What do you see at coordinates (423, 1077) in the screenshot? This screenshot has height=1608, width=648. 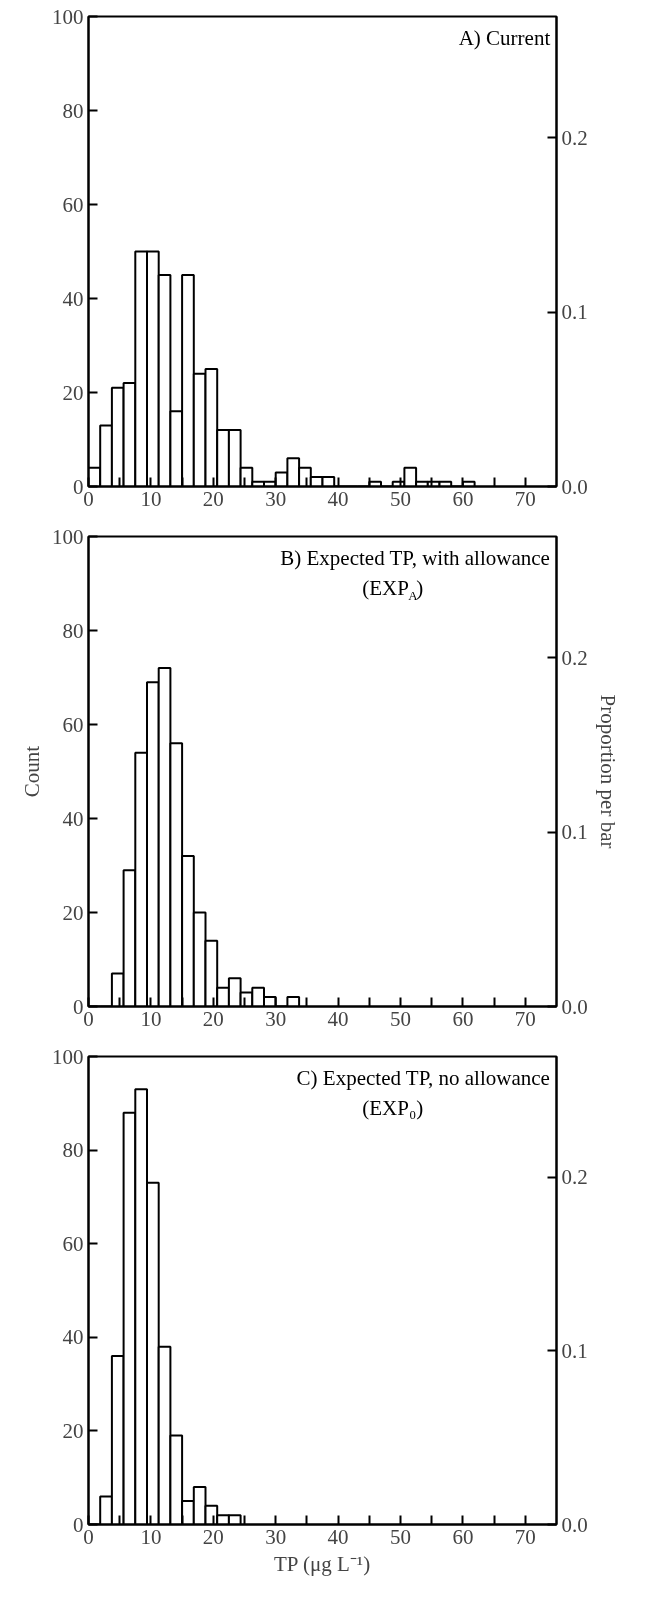 I see `text: C) Expected TP, no allowance` at bounding box center [423, 1077].